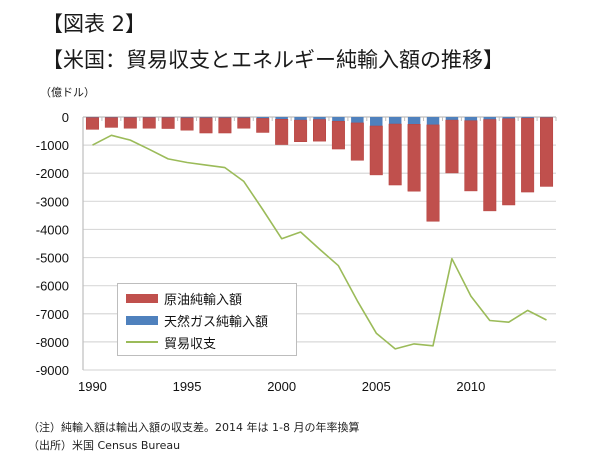 This screenshot has width=600, height=460. I want to click on y-tick-label: -9000, so click(52, 370).